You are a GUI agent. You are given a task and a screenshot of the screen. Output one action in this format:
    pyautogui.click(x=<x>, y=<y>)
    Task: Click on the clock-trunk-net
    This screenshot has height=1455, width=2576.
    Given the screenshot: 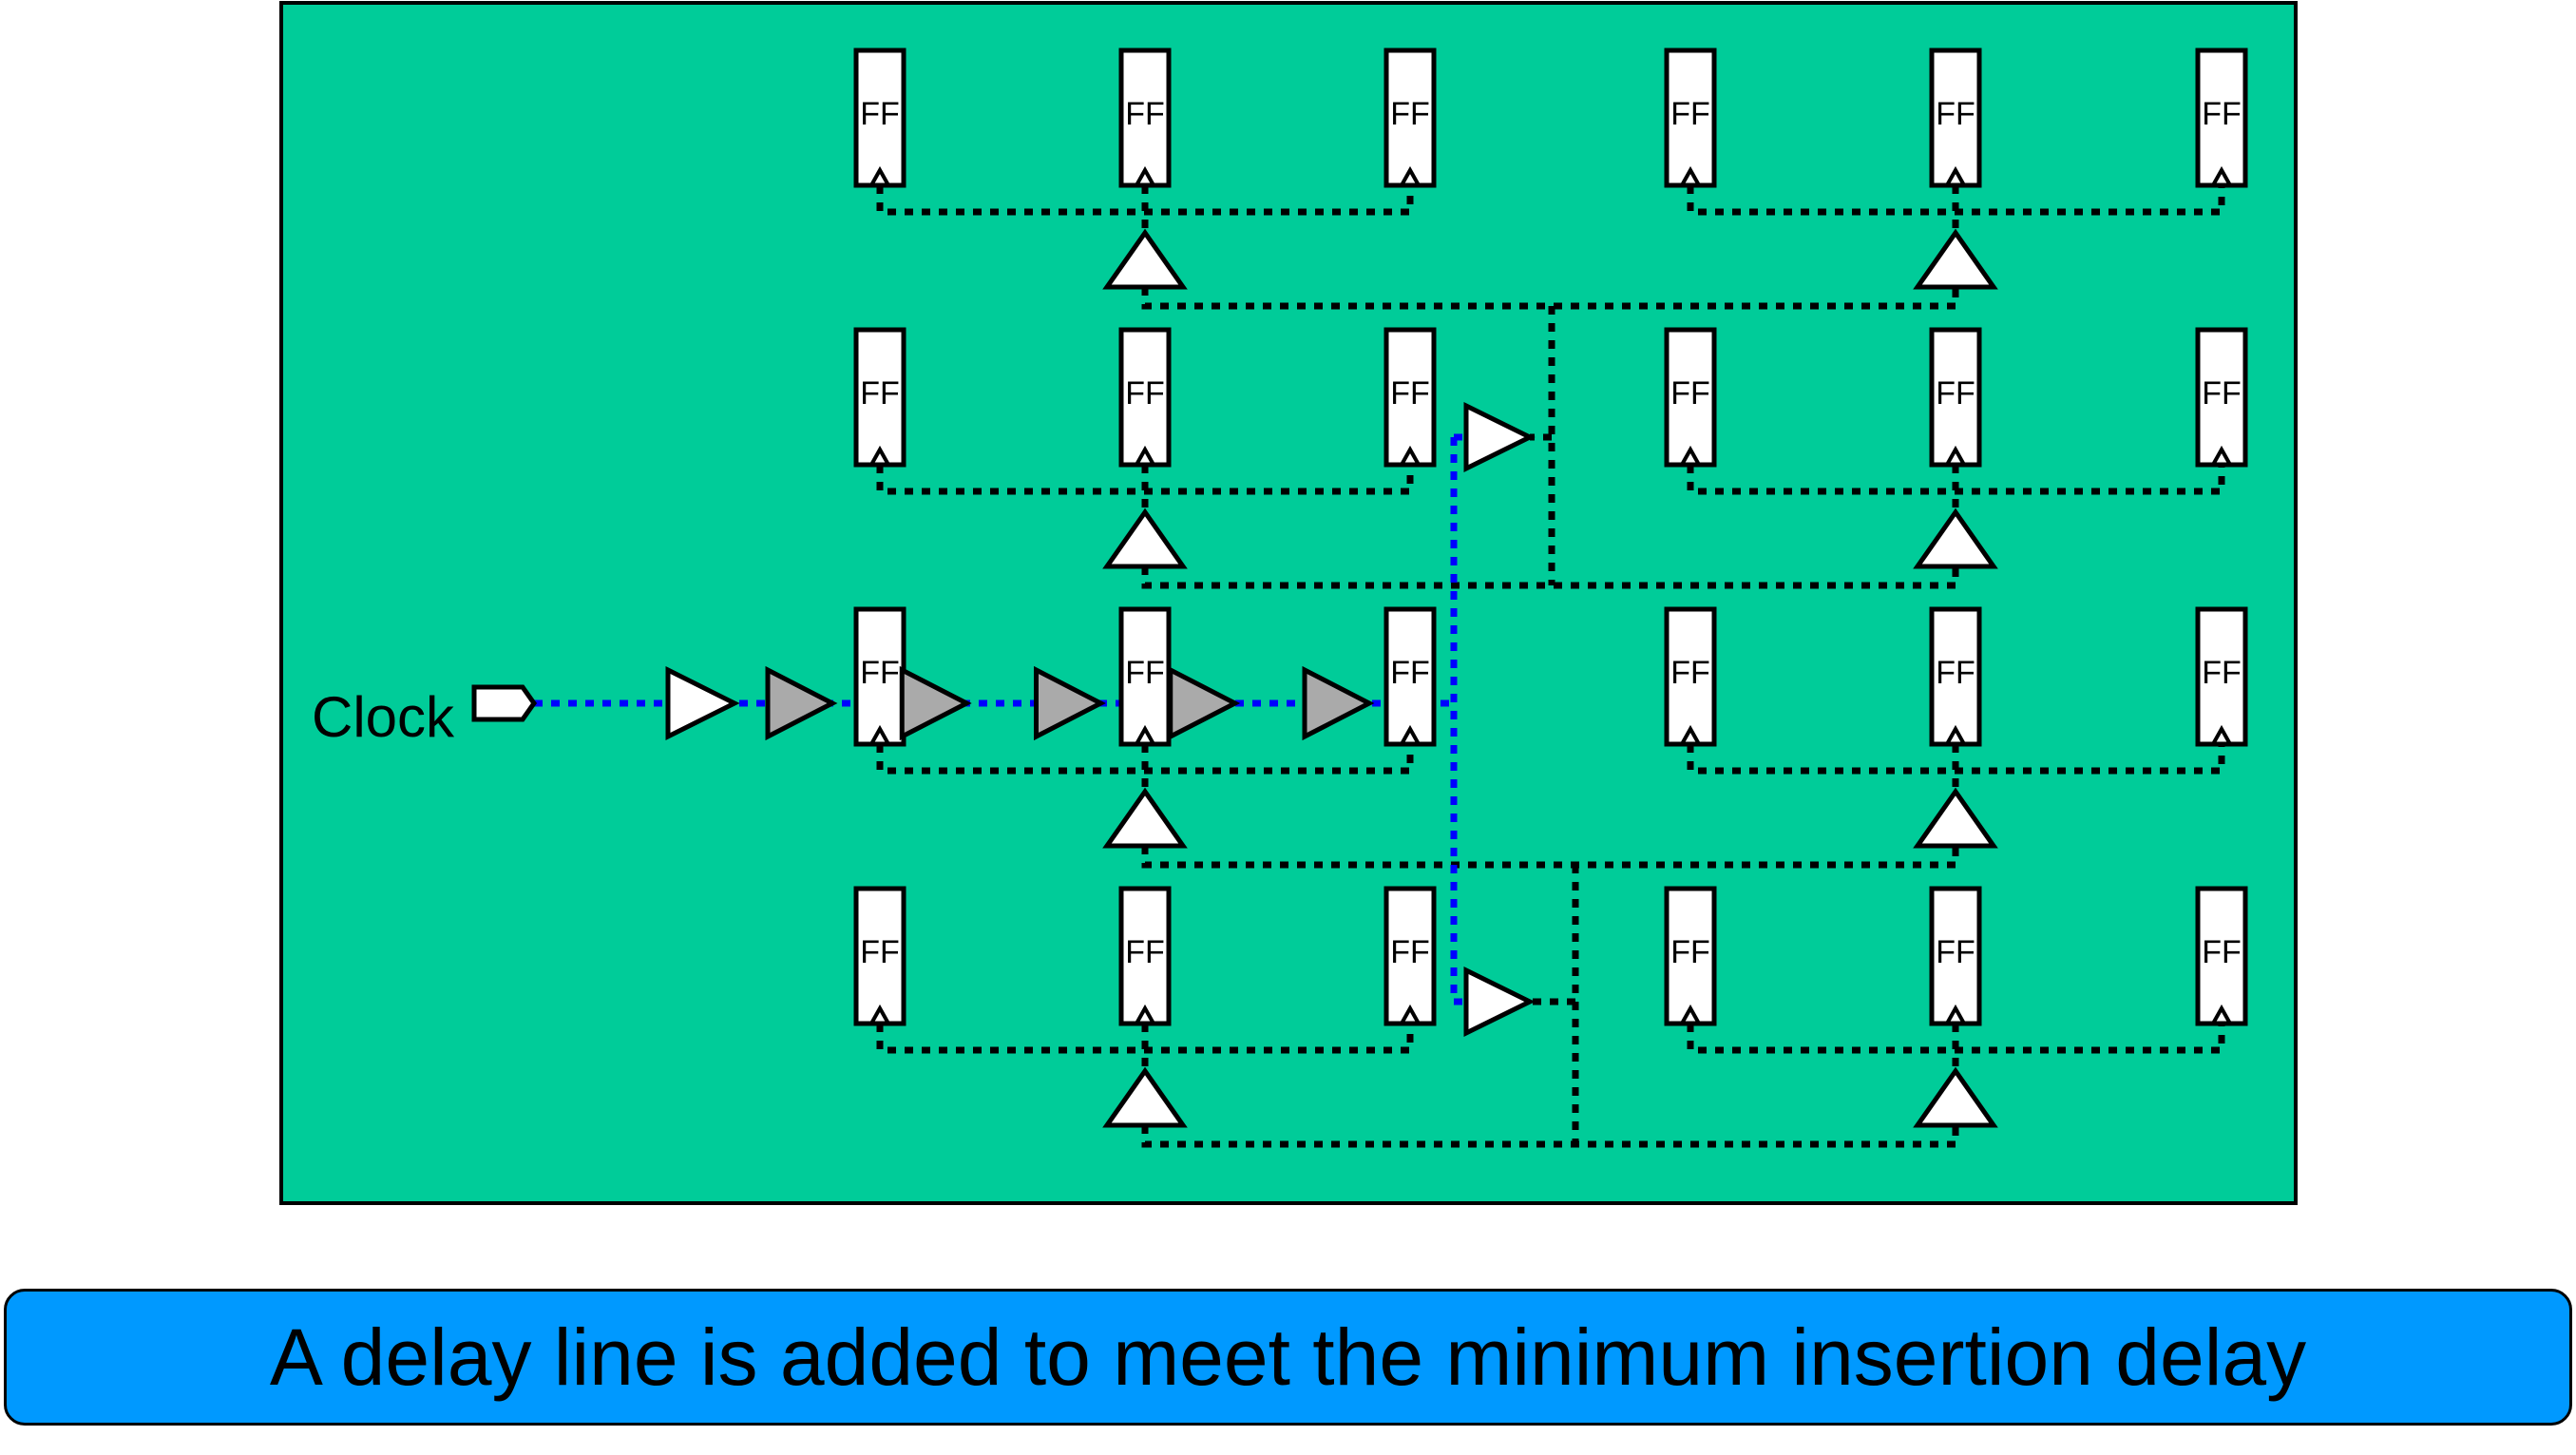 What is the action you would take?
    pyautogui.click(x=1000, y=719)
    